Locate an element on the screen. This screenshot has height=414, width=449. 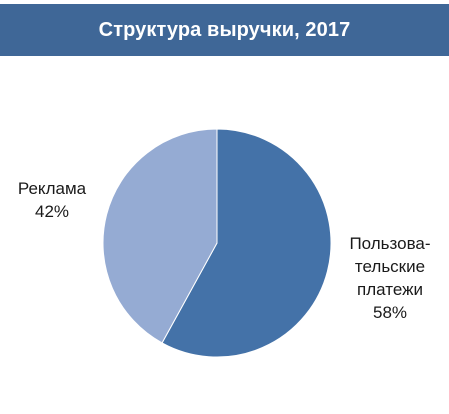
slice-name-payments-line-3: платежи is located at coordinates (390, 289).